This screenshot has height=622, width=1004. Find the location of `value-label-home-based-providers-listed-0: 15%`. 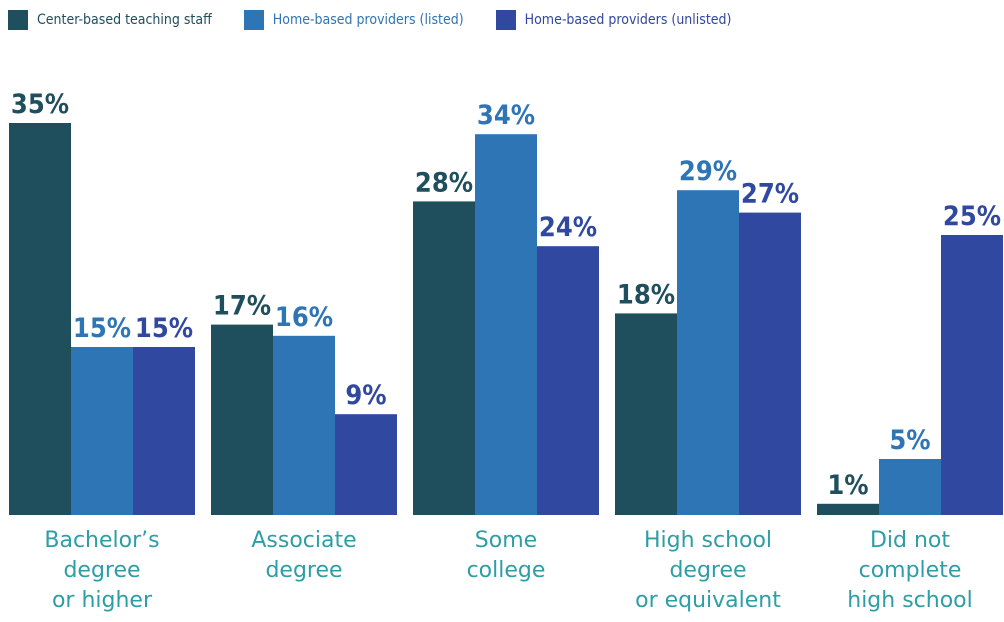

value-label-home-based-providers-listed-0: 15% is located at coordinates (102, 328).